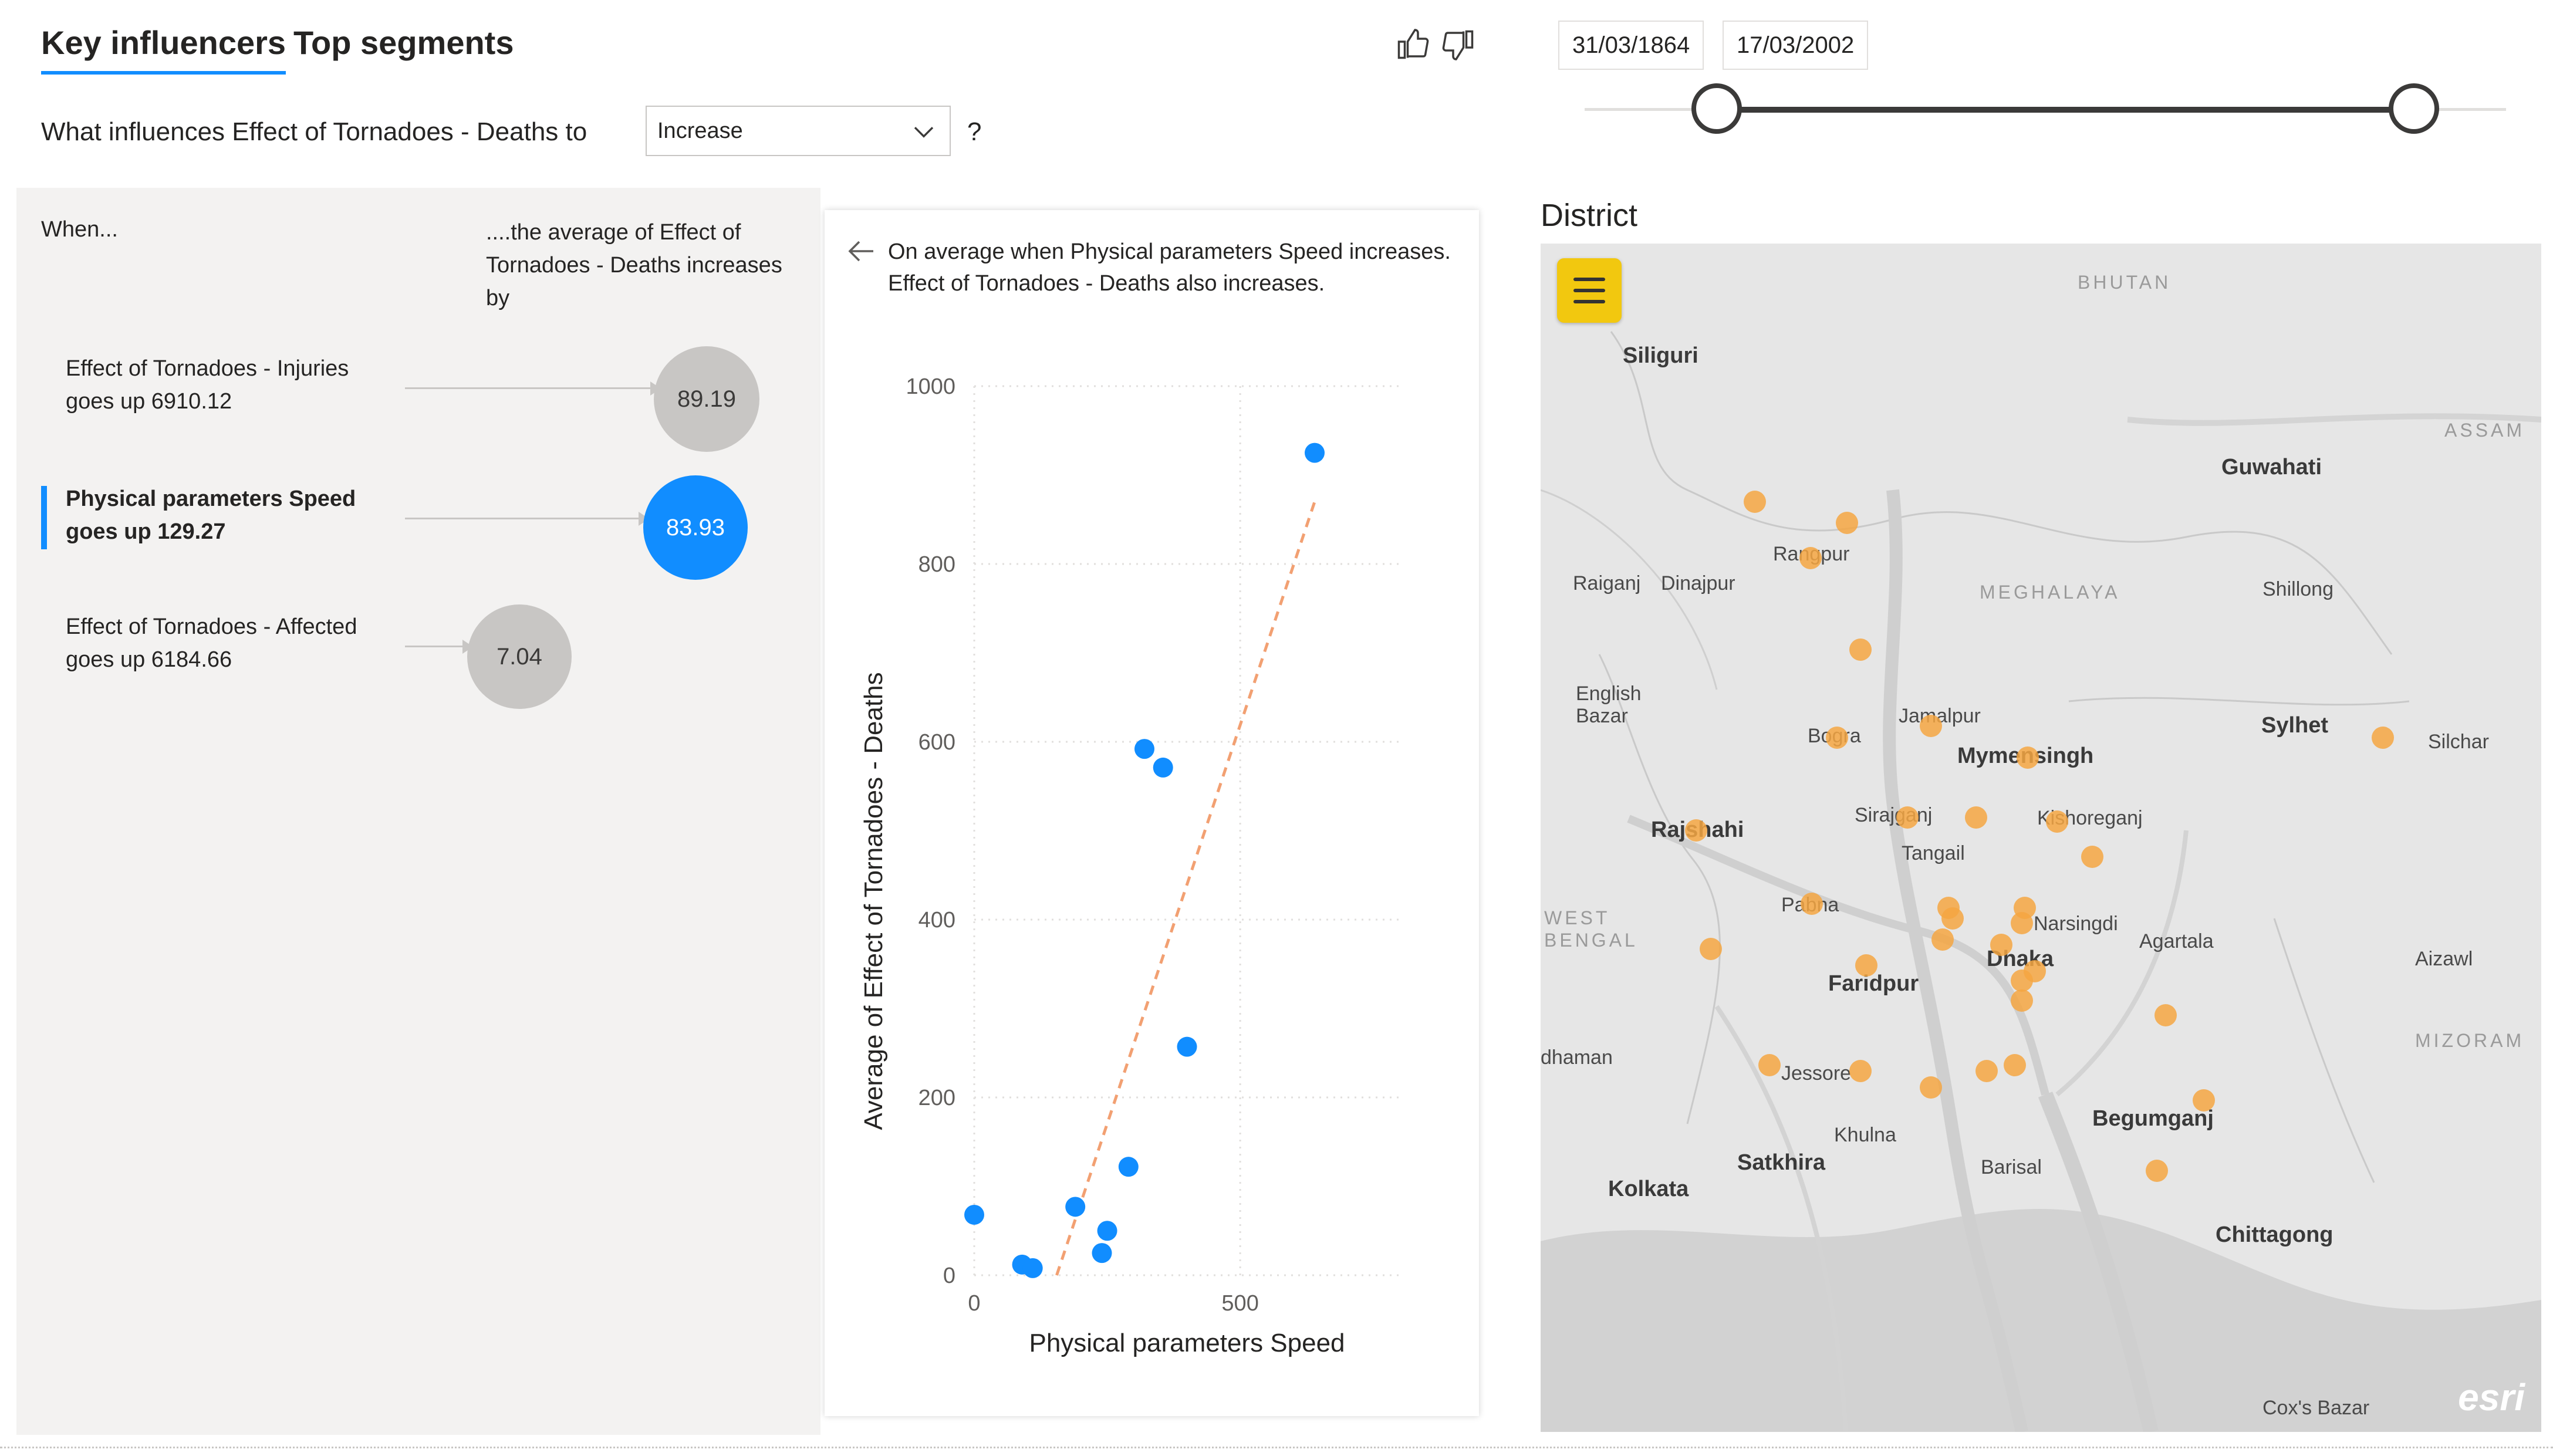 The height and width of the screenshot is (1456, 2553). I want to click on y-tick-label: 200, so click(936, 1098).